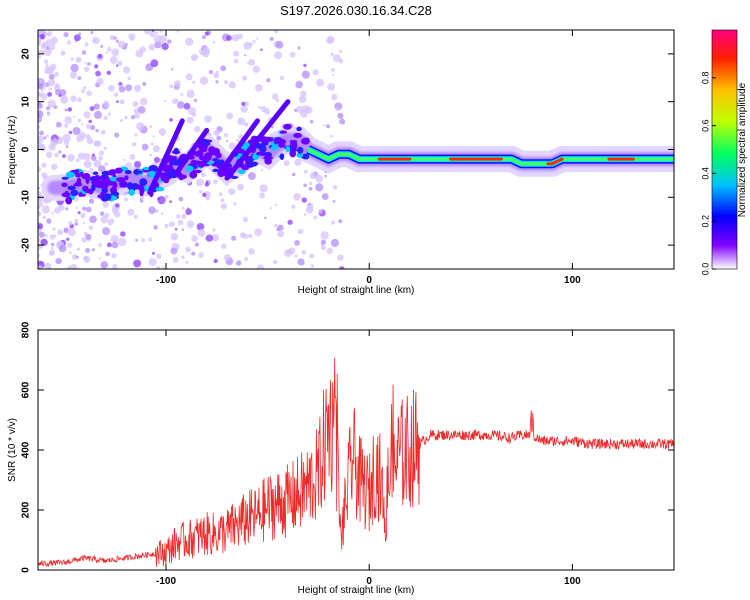  What do you see at coordinates (26, 389) in the screenshot?
I see `snr-ytick-label: 600` at bounding box center [26, 389].